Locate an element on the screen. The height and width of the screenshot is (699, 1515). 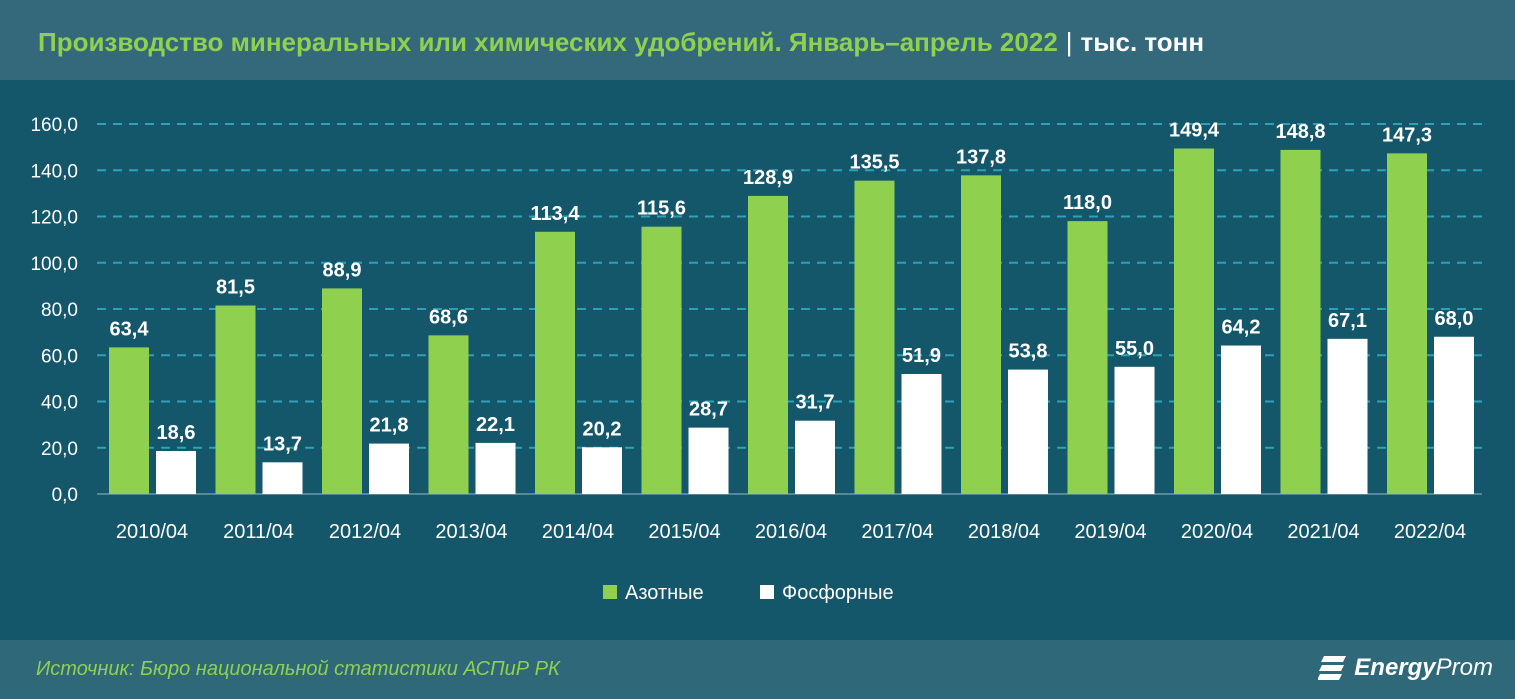
data-label: 13,7 is located at coordinates (282, 444).